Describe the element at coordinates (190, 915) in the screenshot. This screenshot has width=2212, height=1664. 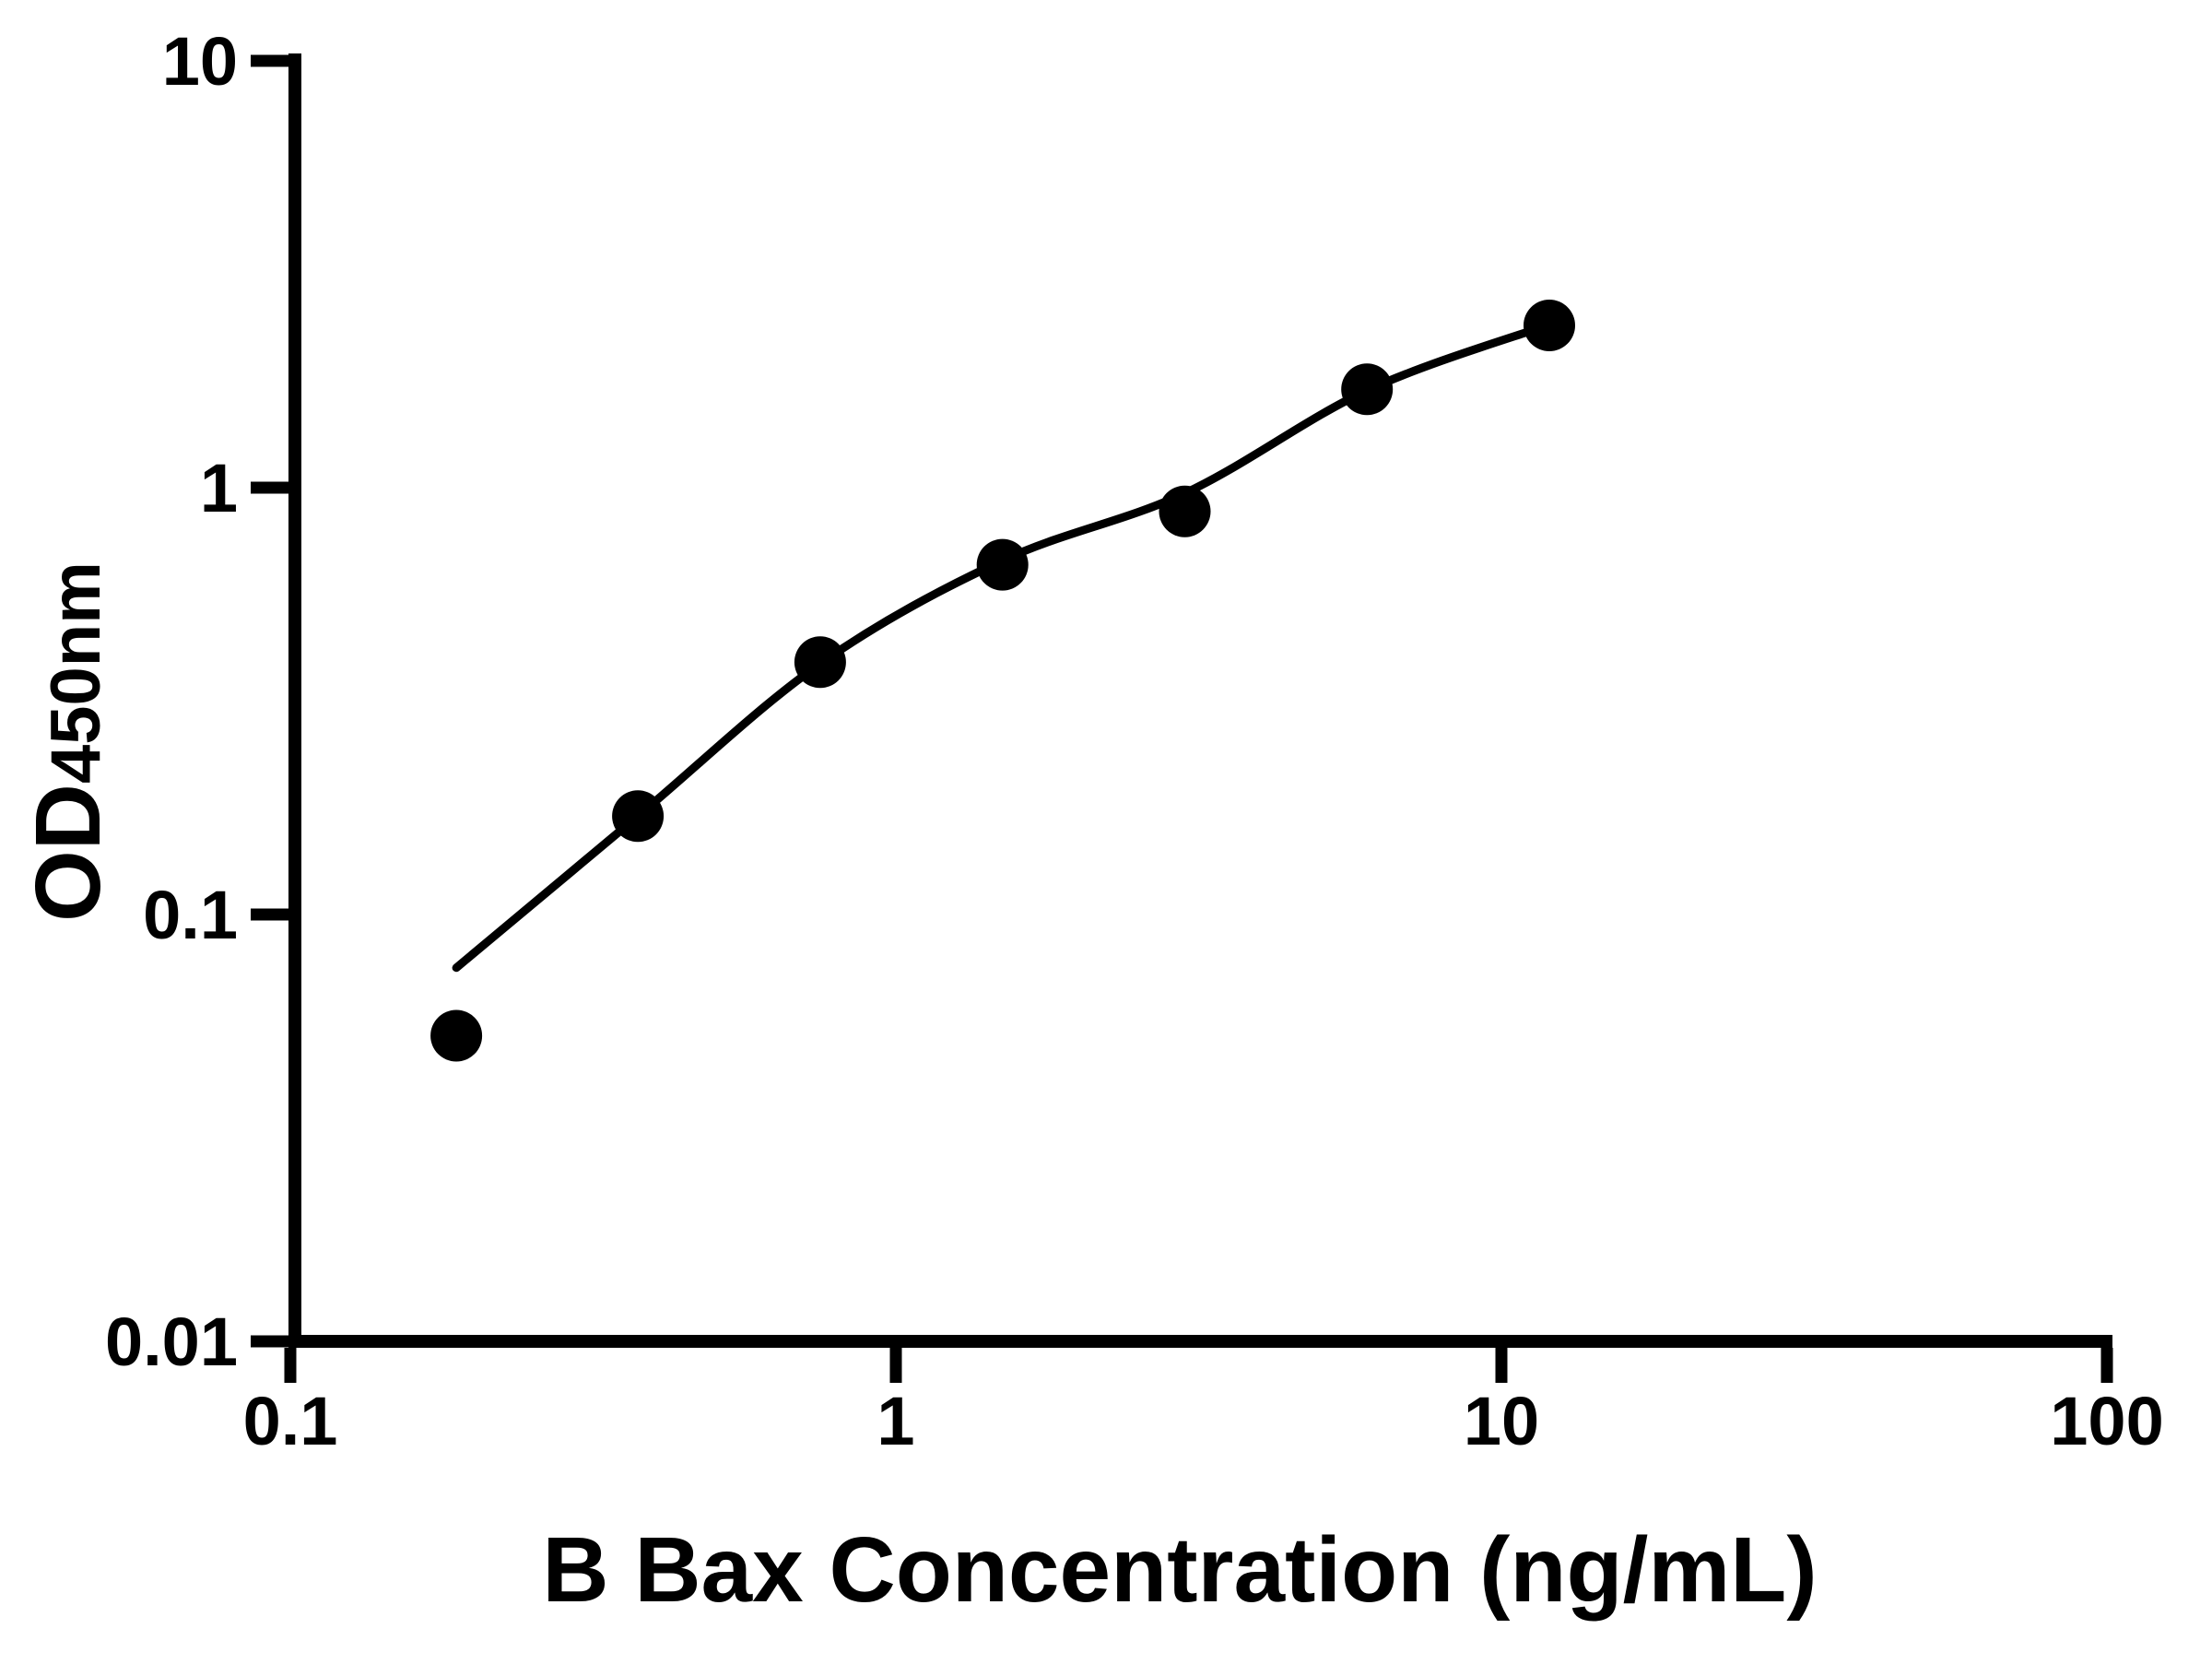
I see `y-tick-label: 0.1` at that location.